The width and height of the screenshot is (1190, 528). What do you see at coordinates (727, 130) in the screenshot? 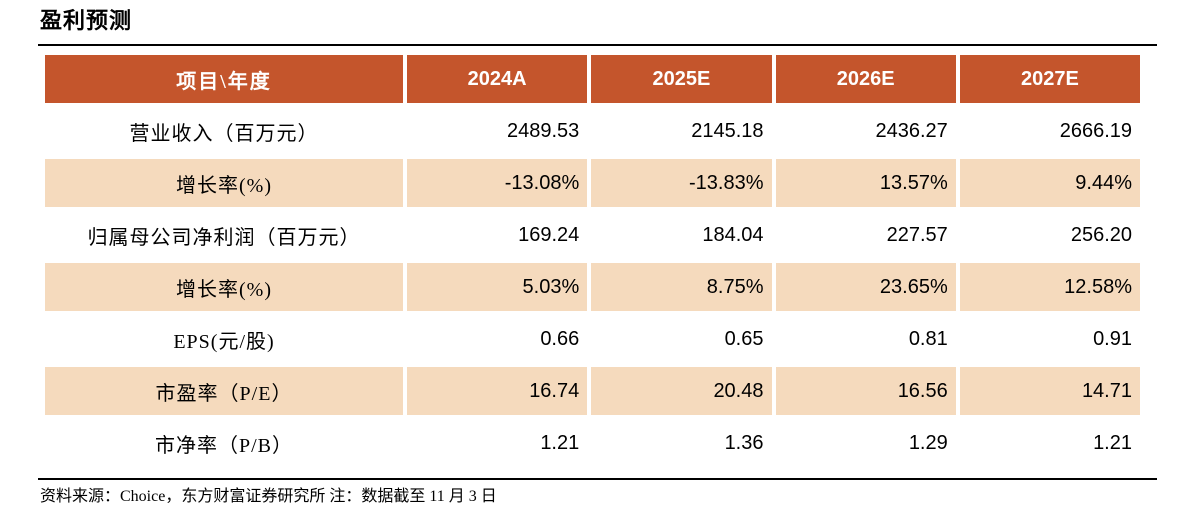
I see `cell-value: 2145.18` at bounding box center [727, 130].